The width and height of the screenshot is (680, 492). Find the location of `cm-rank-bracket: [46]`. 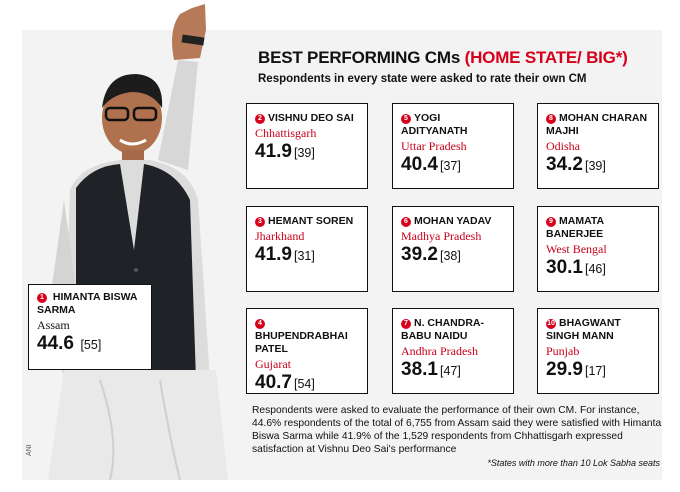

cm-rank-bracket: [46] is located at coordinates (595, 269).